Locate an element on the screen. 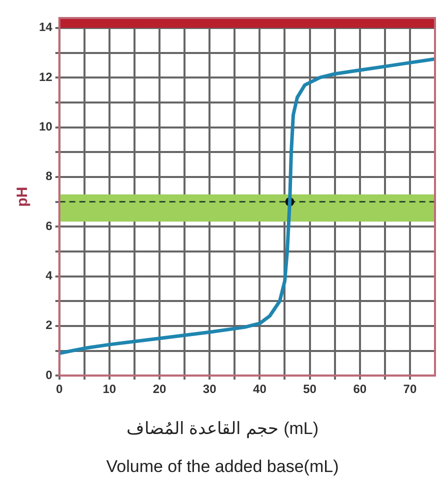  y-tick-label: 12 is located at coordinates (45, 77).